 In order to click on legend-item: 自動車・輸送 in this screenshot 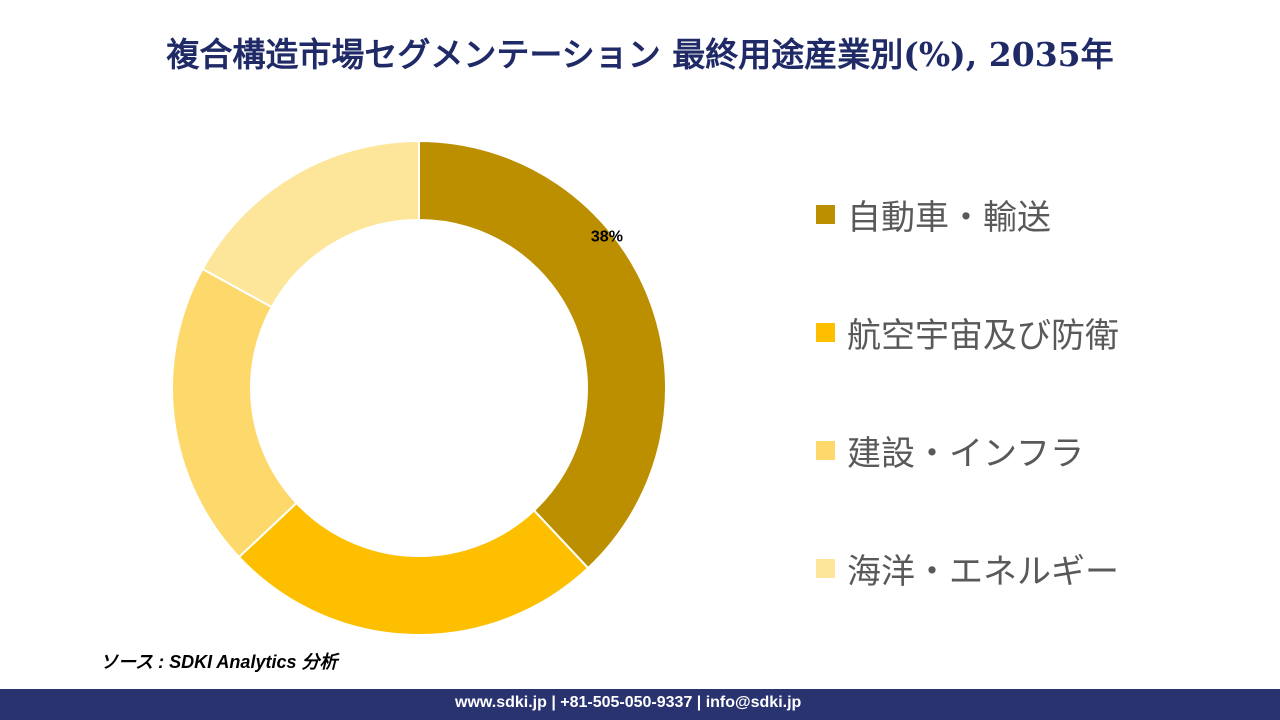, I will do `click(933, 214)`.